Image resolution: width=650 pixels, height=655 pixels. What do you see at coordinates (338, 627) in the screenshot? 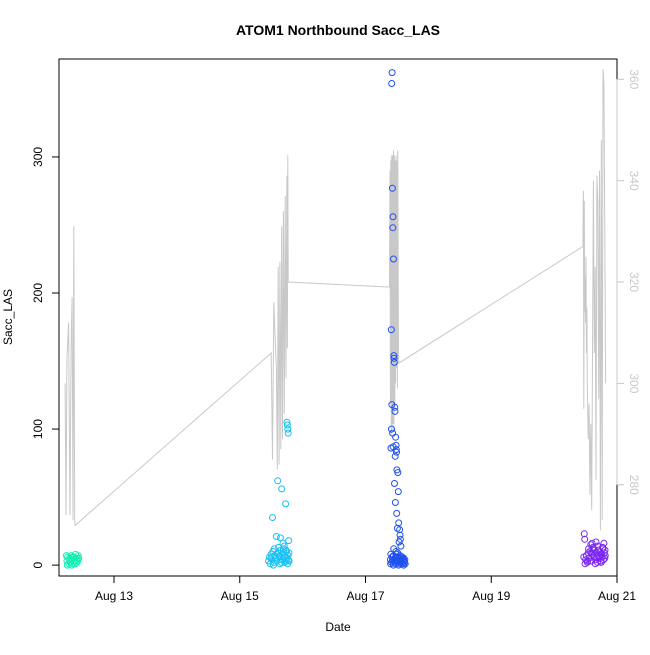
I see `x-axis-label: Date` at bounding box center [338, 627].